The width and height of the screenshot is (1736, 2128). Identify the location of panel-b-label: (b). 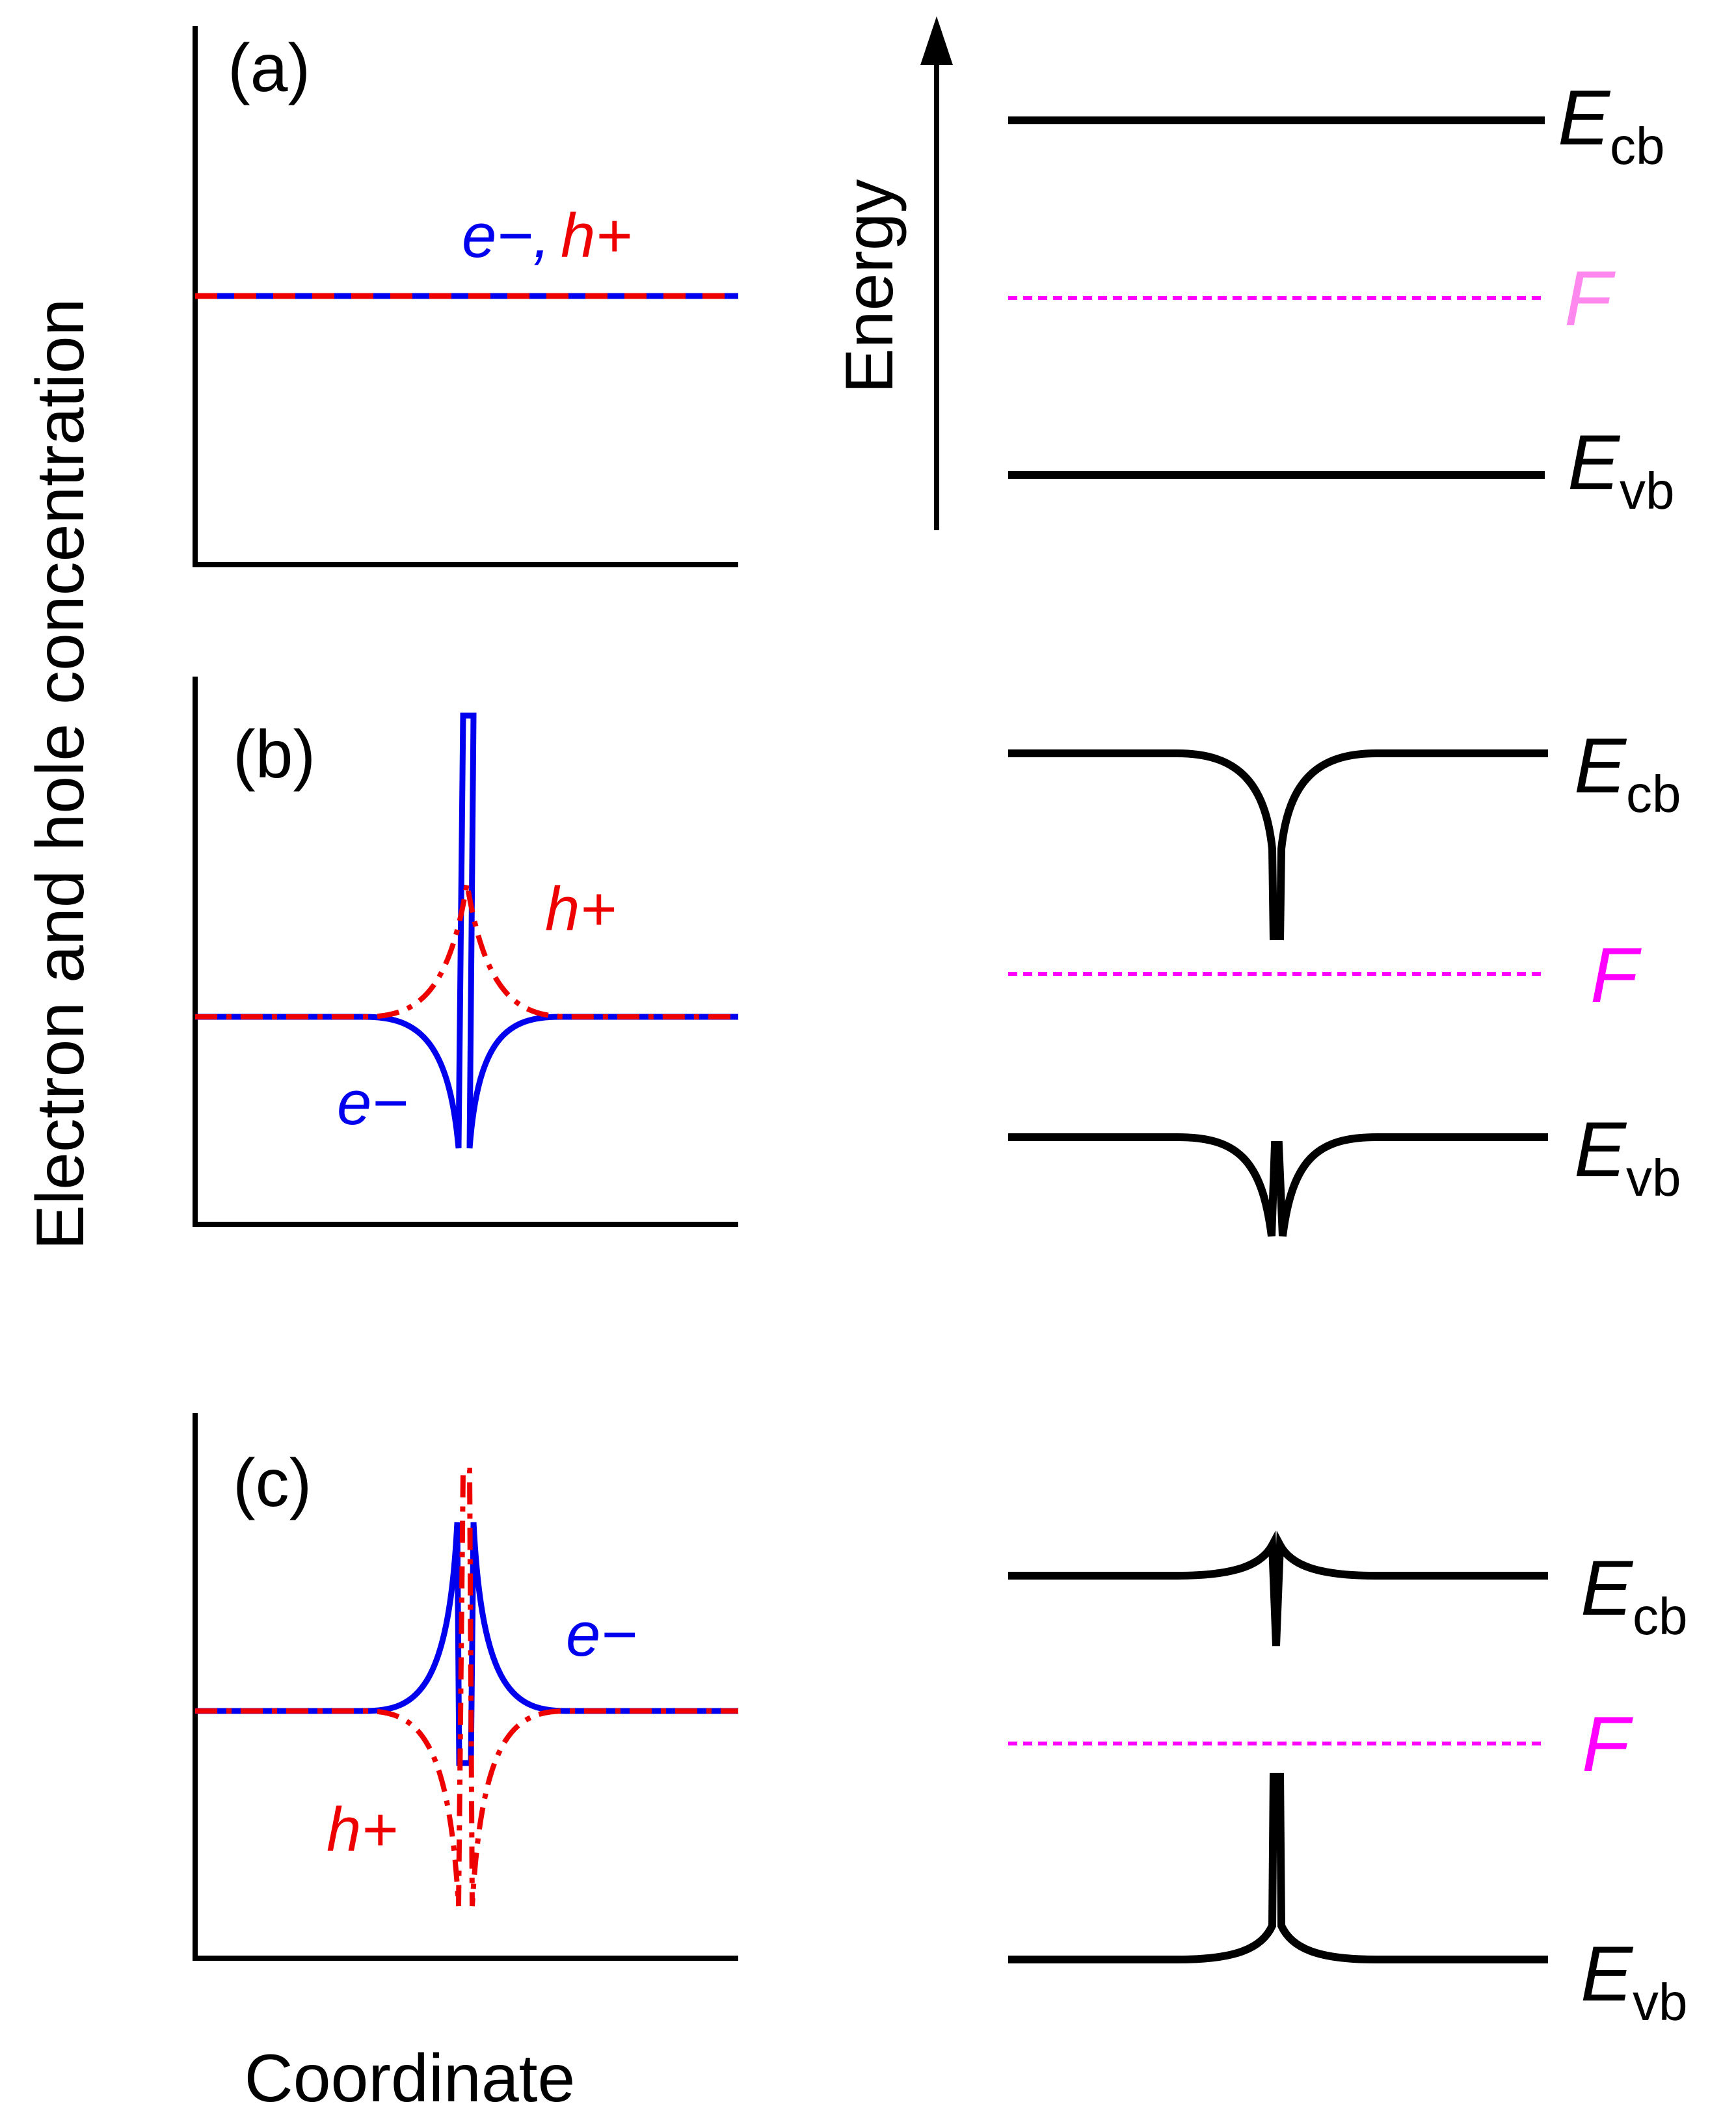
(274, 755).